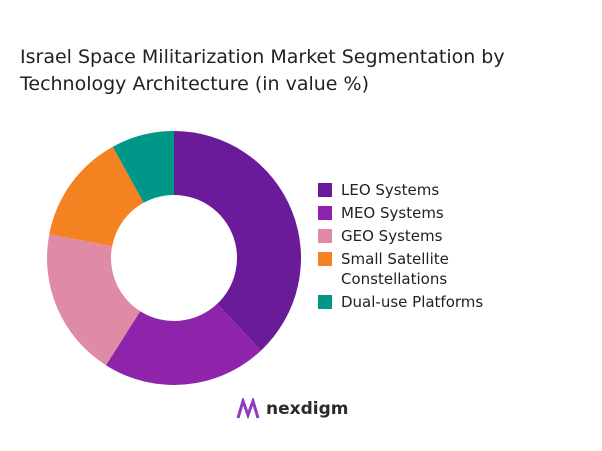 The image size is (602, 451). What do you see at coordinates (412, 302) in the screenshot?
I see `legend-label: Dual-use Platforms` at bounding box center [412, 302].